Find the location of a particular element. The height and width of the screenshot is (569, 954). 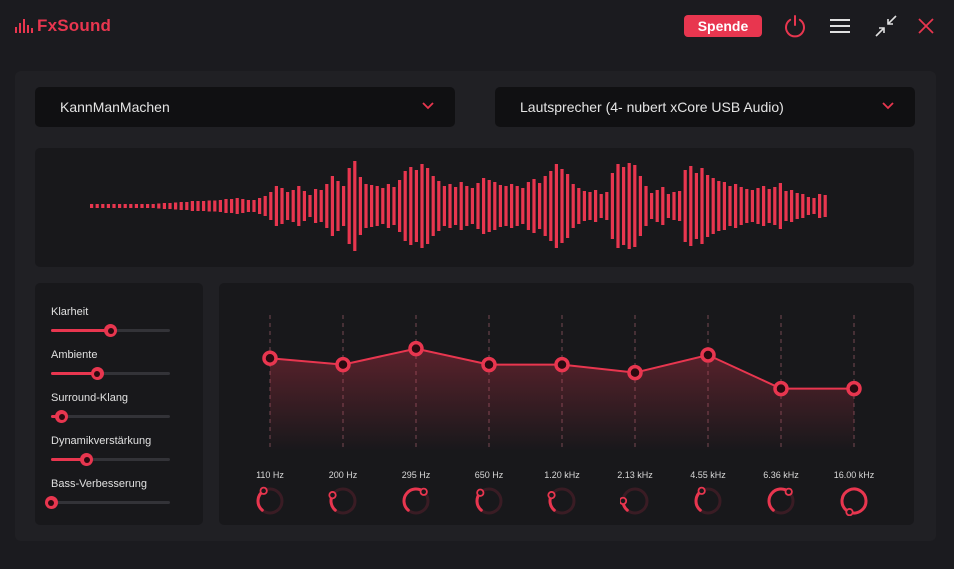

eq-frequency-label: 295 Hz is located at coordinates (416, 475).